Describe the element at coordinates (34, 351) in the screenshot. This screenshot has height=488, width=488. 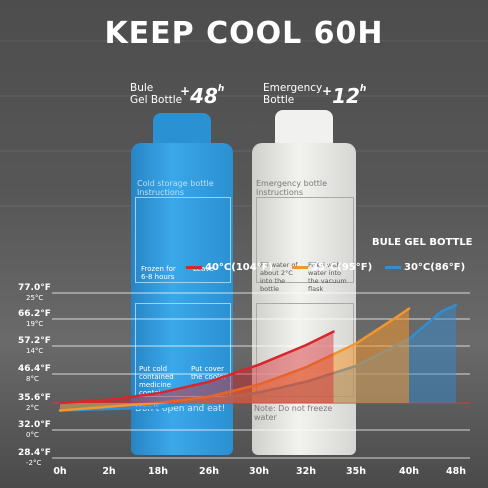
I see `y-tick-sublabel: 14°C` at that location.